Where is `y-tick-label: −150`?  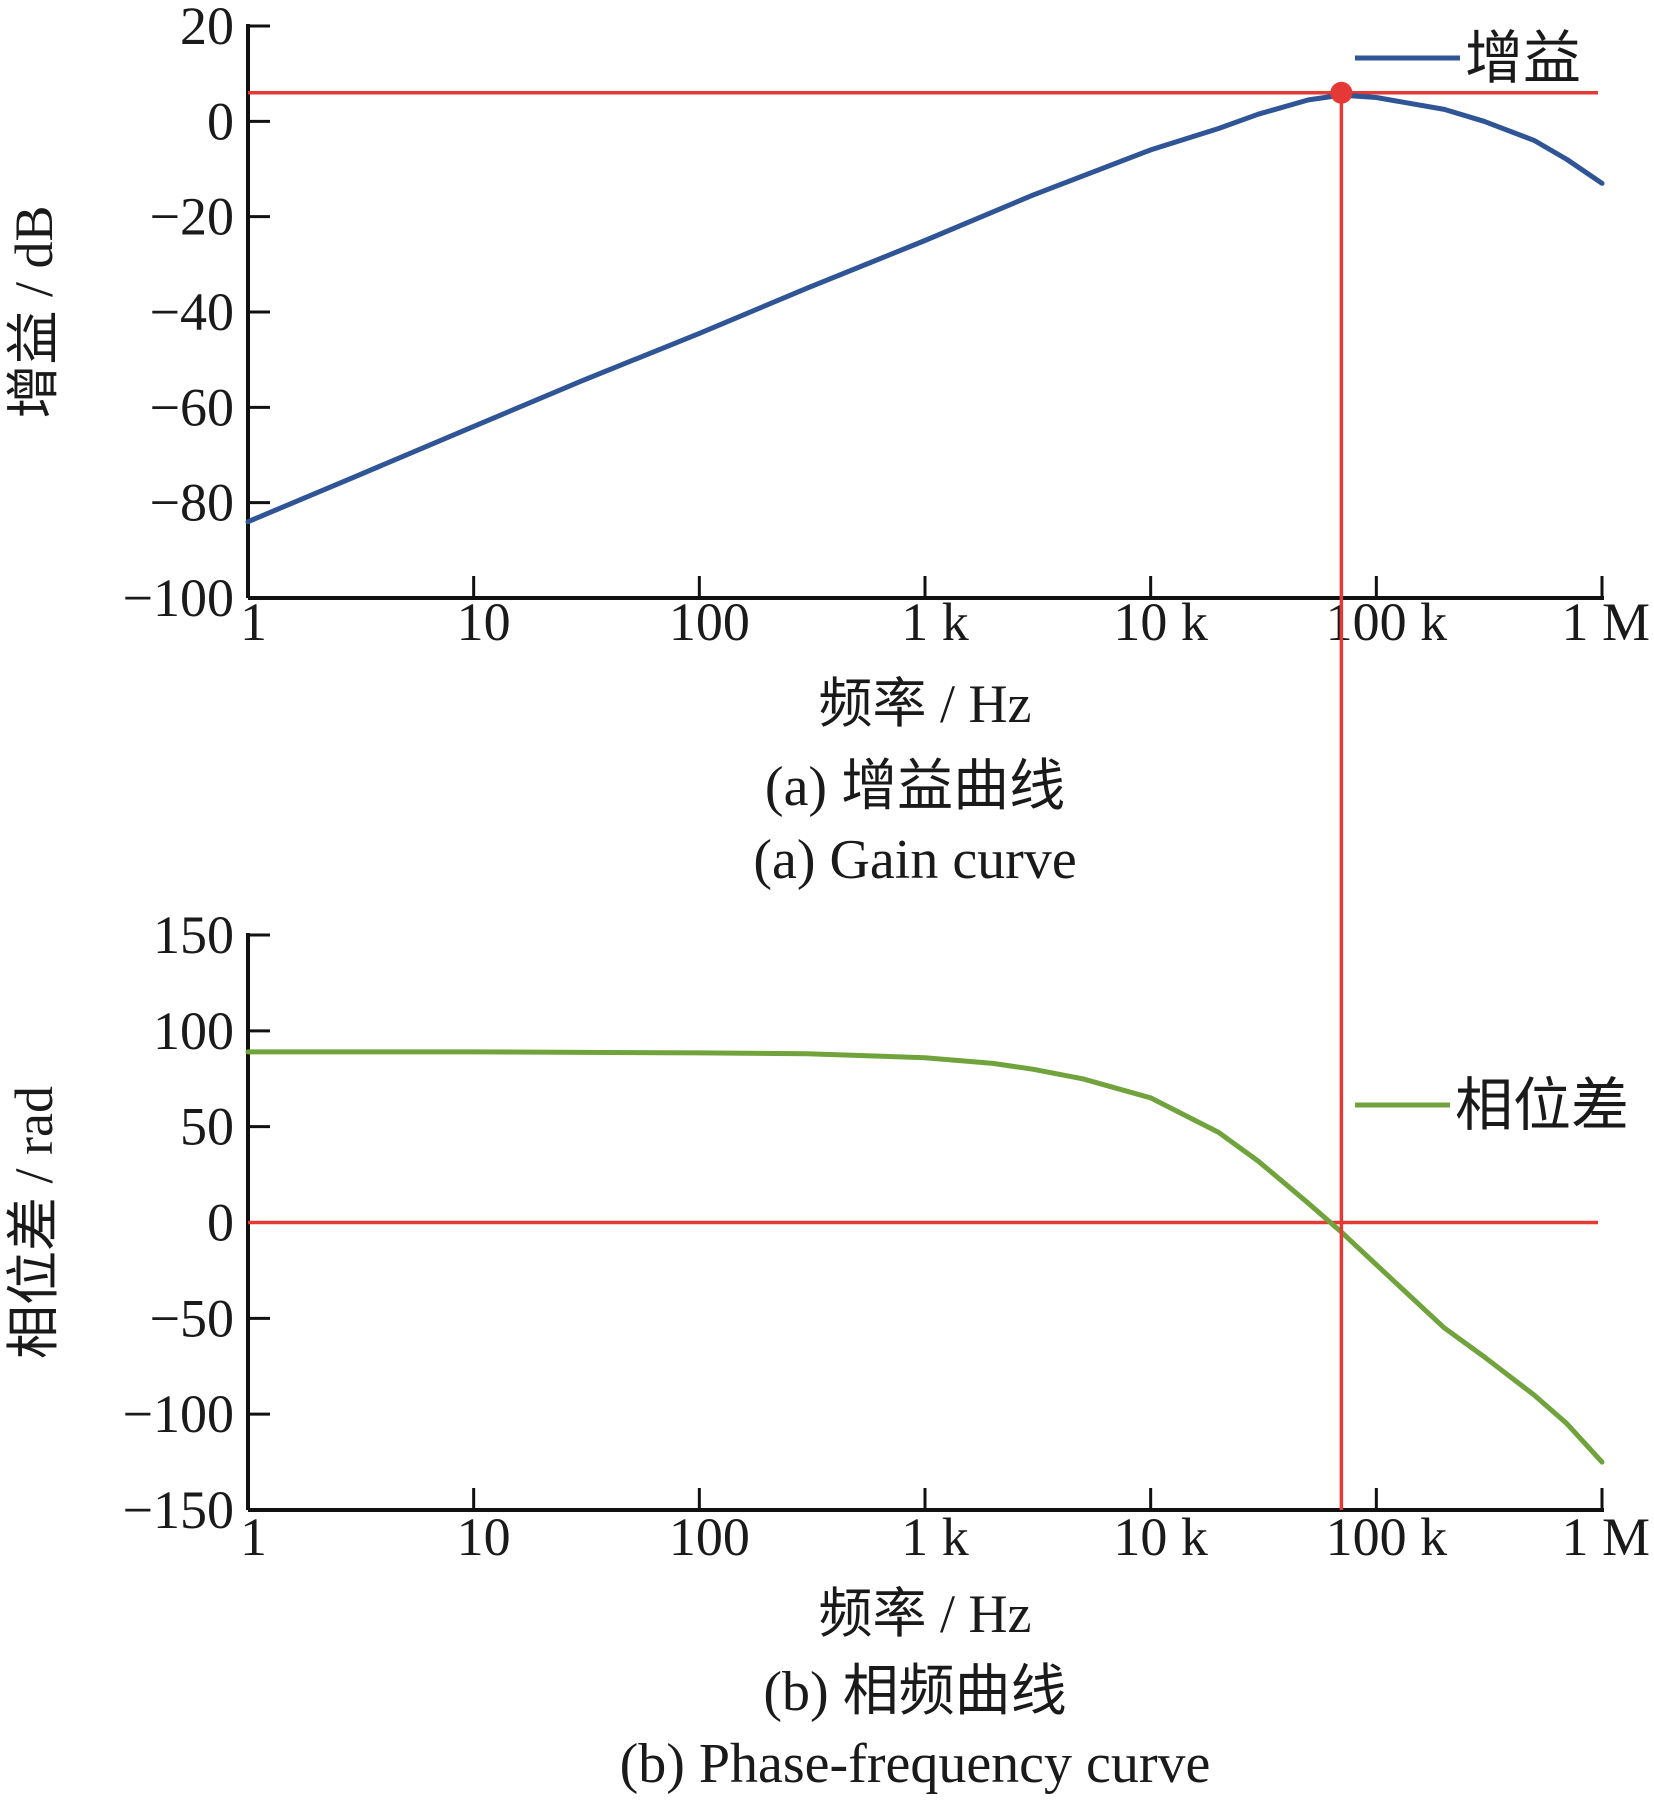 y-tick-label: −150 is located at coordinates (178, 1510).